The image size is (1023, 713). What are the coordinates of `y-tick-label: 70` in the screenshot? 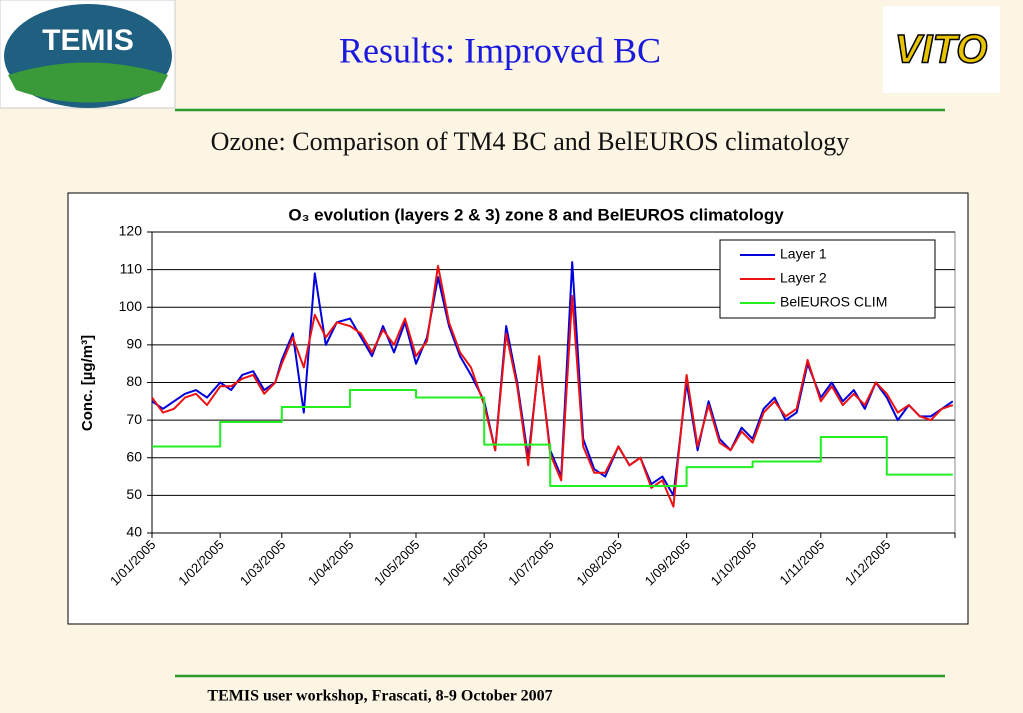 It's located at (134, 419).